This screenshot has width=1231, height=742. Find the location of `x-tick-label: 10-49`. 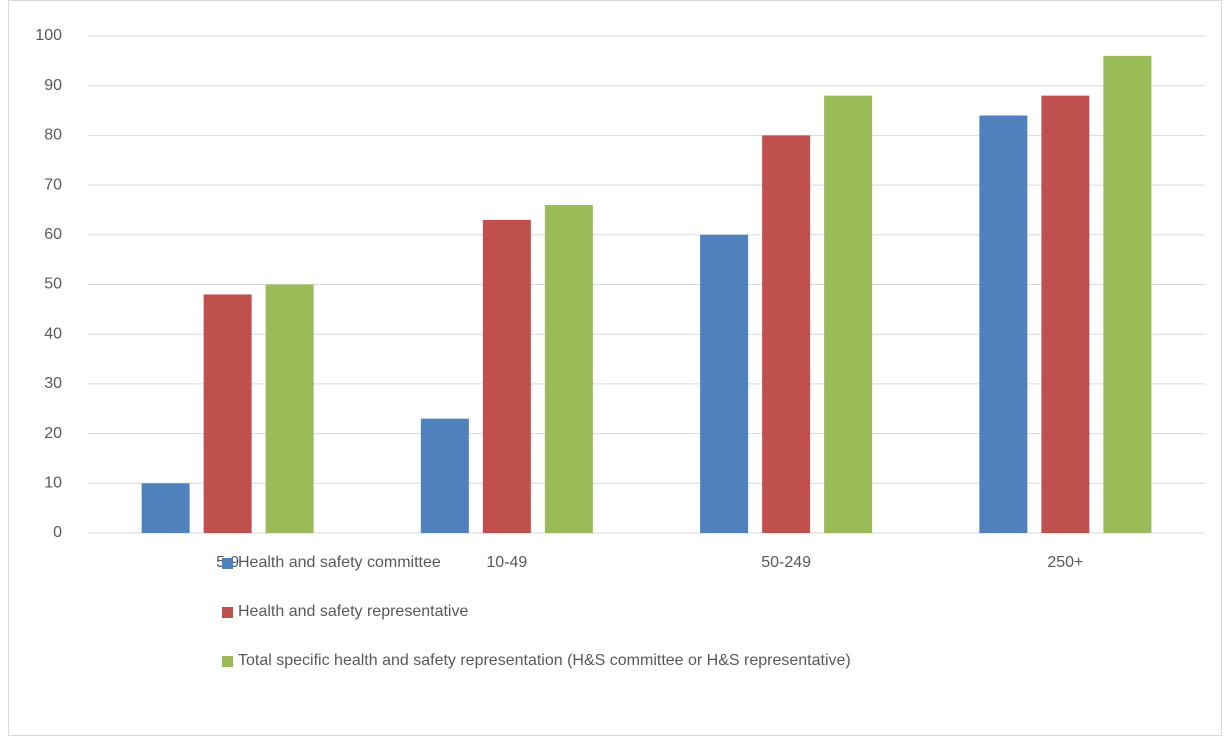

x-tick-label: 10-49 is located at coordinates (506, 562).